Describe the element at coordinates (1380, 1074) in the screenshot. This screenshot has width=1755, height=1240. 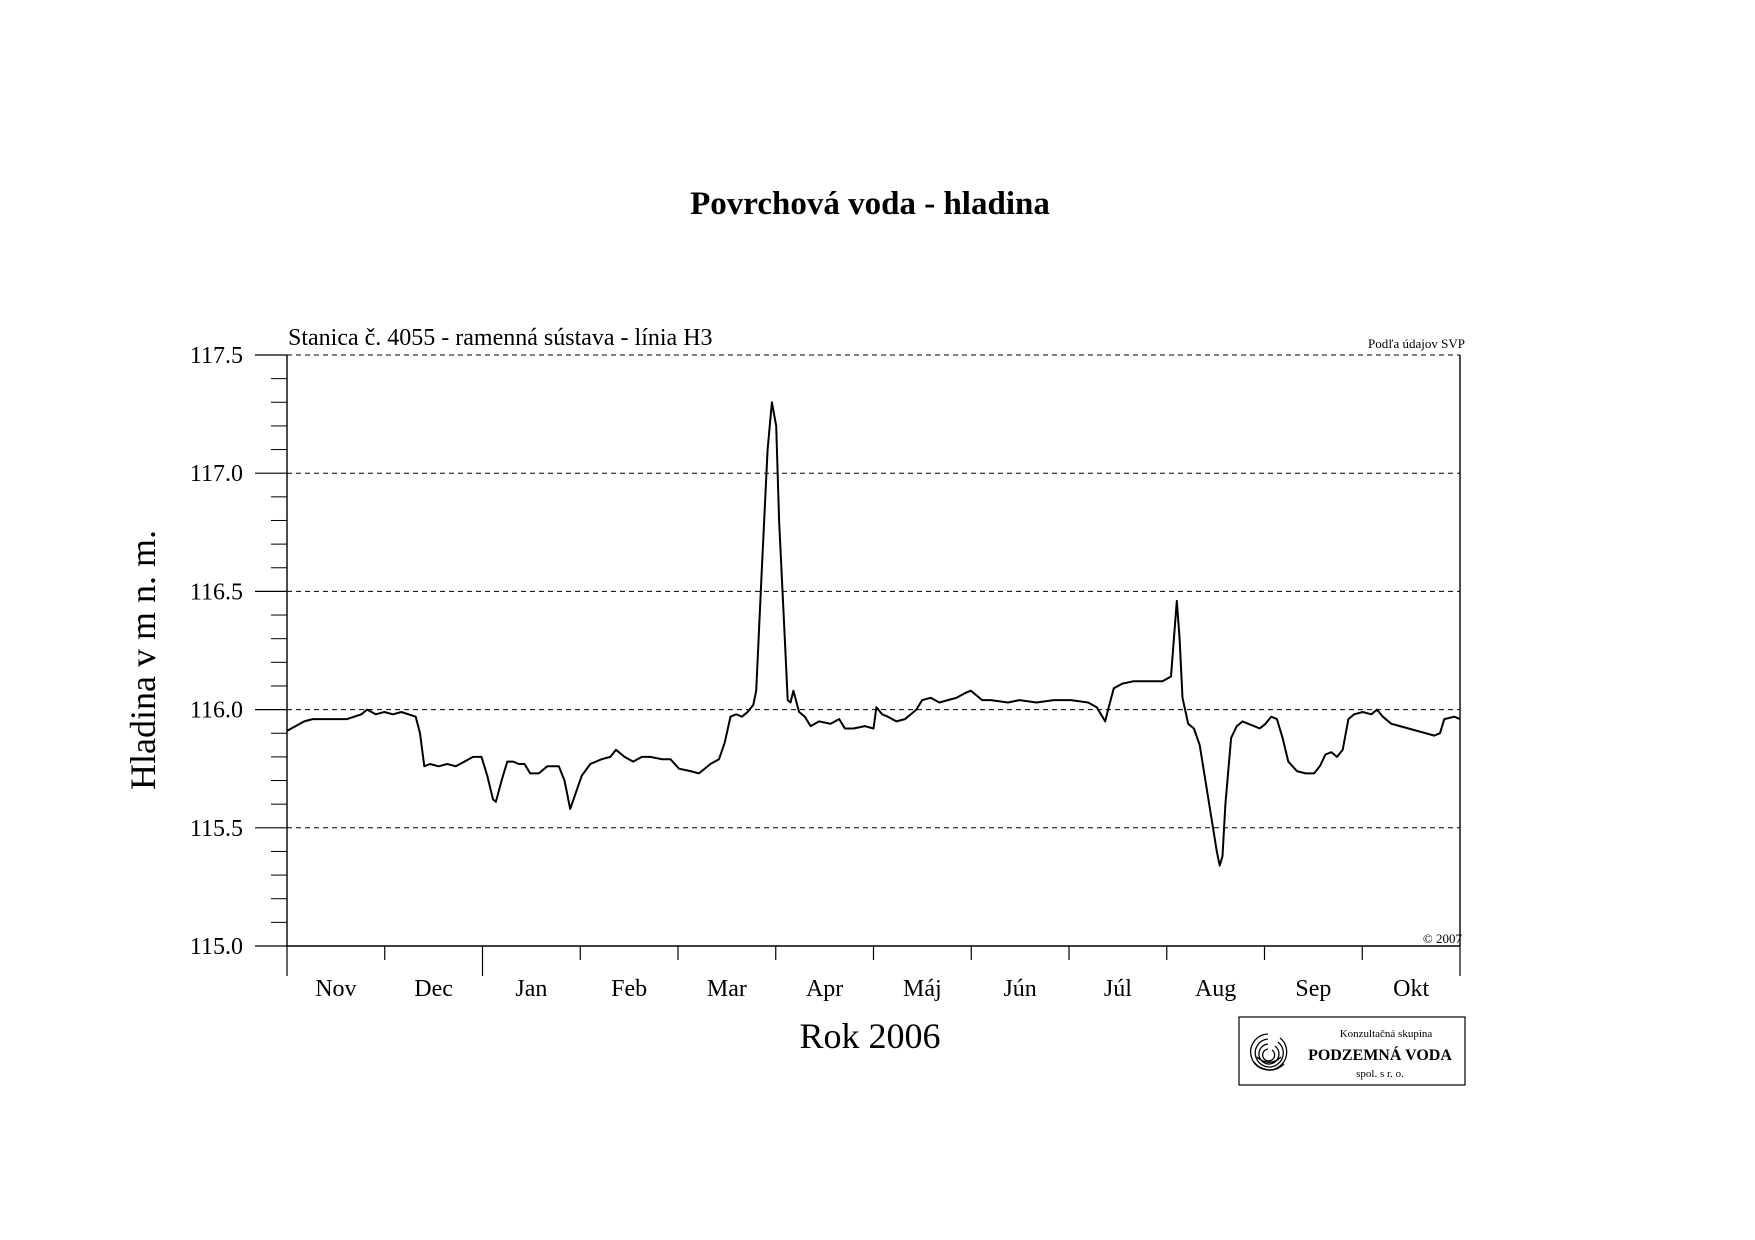
I see `logo-line-3: spol. s r. o.` at that location.